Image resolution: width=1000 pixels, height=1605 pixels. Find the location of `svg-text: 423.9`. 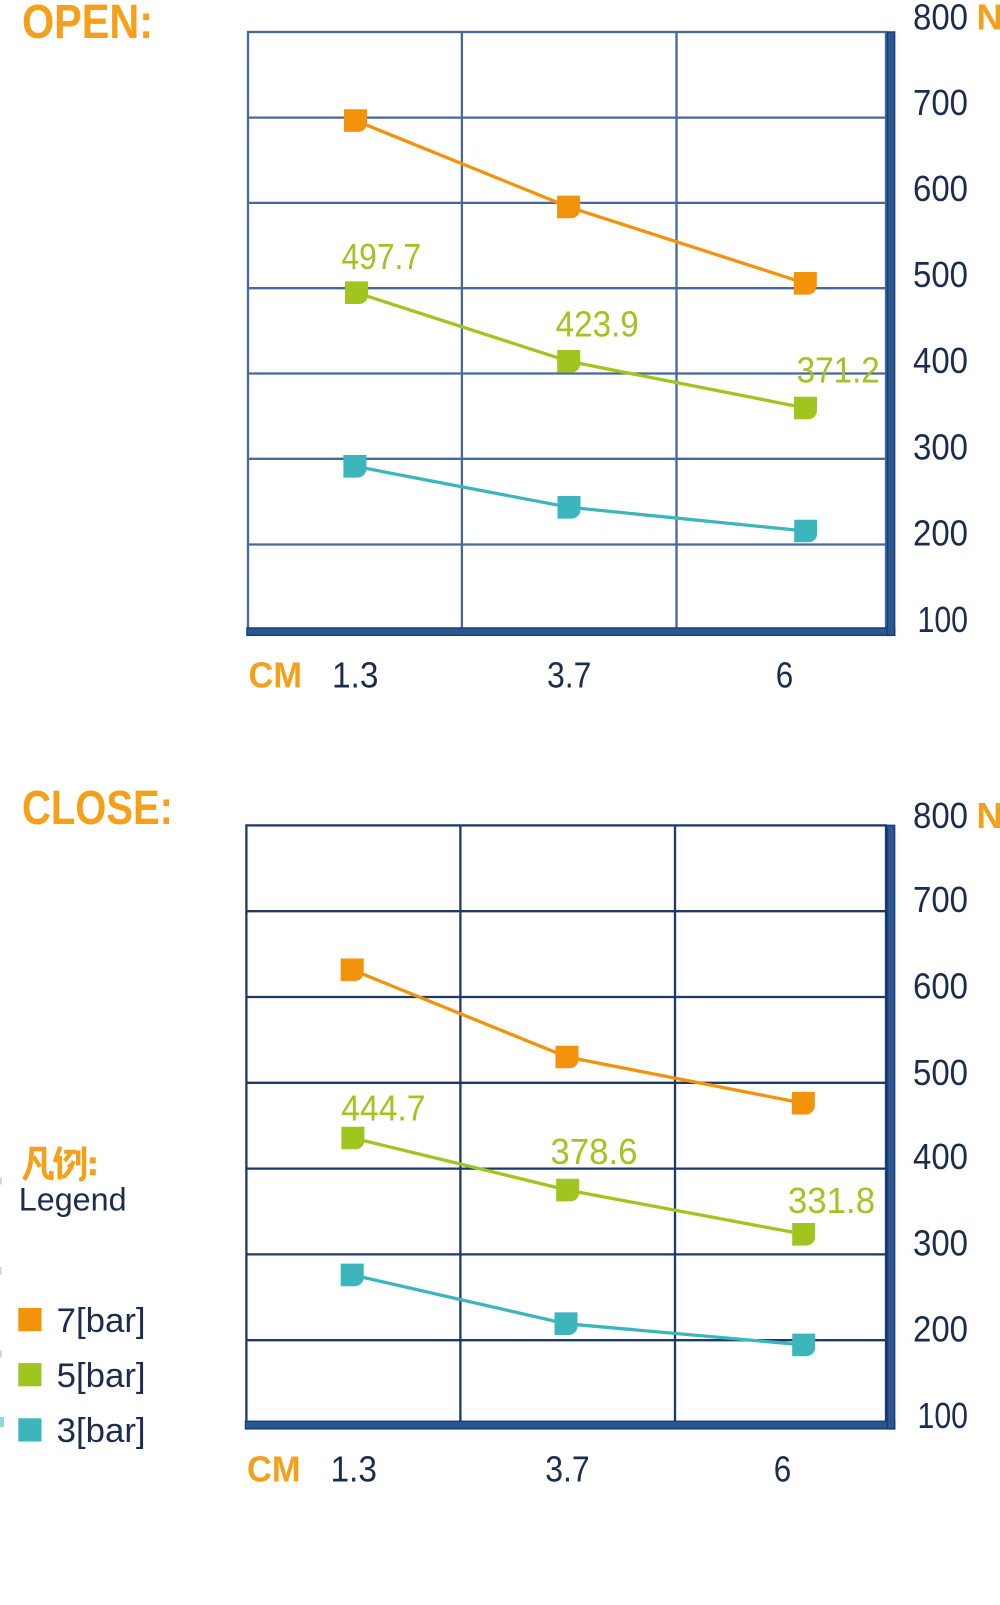

svg-text: 423.9 is located at coordinates (597, 324).